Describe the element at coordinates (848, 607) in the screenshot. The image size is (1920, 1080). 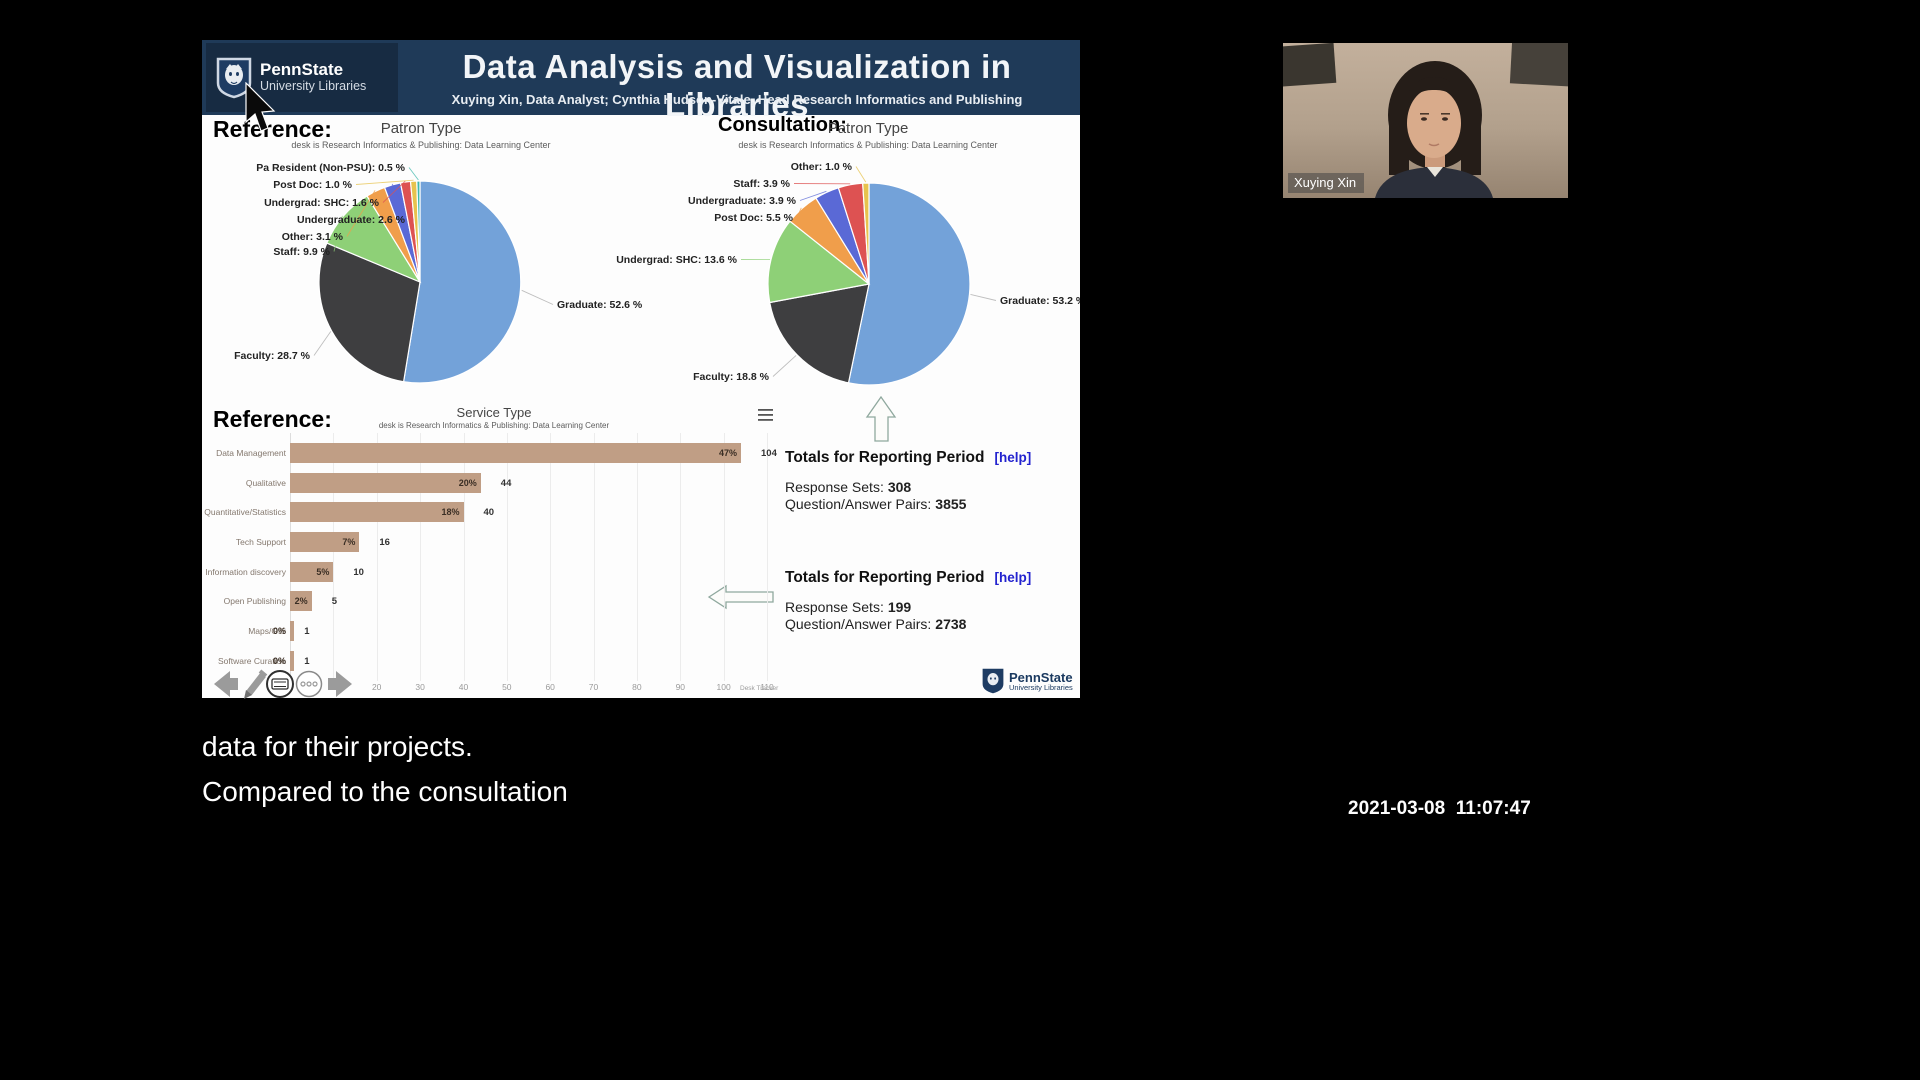
I see `response-sets-2: Response Sets: 199` at that location.